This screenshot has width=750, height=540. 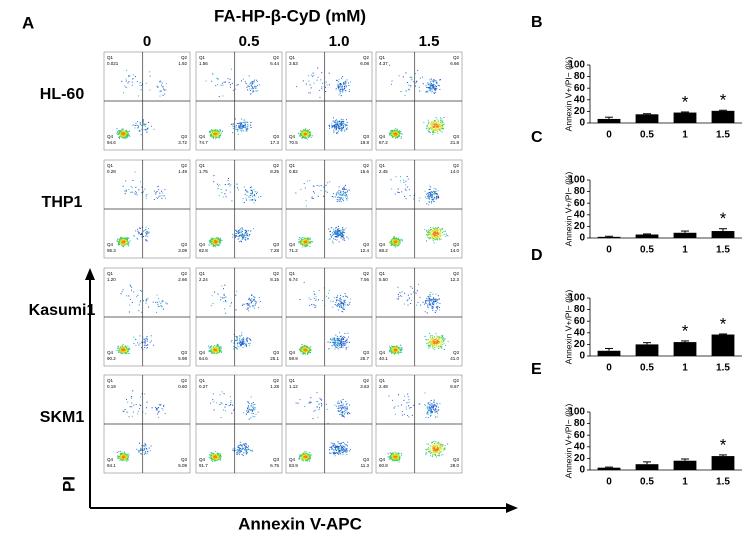 I want to click on quadrant-name: Q3, so click(x=276, y=136).